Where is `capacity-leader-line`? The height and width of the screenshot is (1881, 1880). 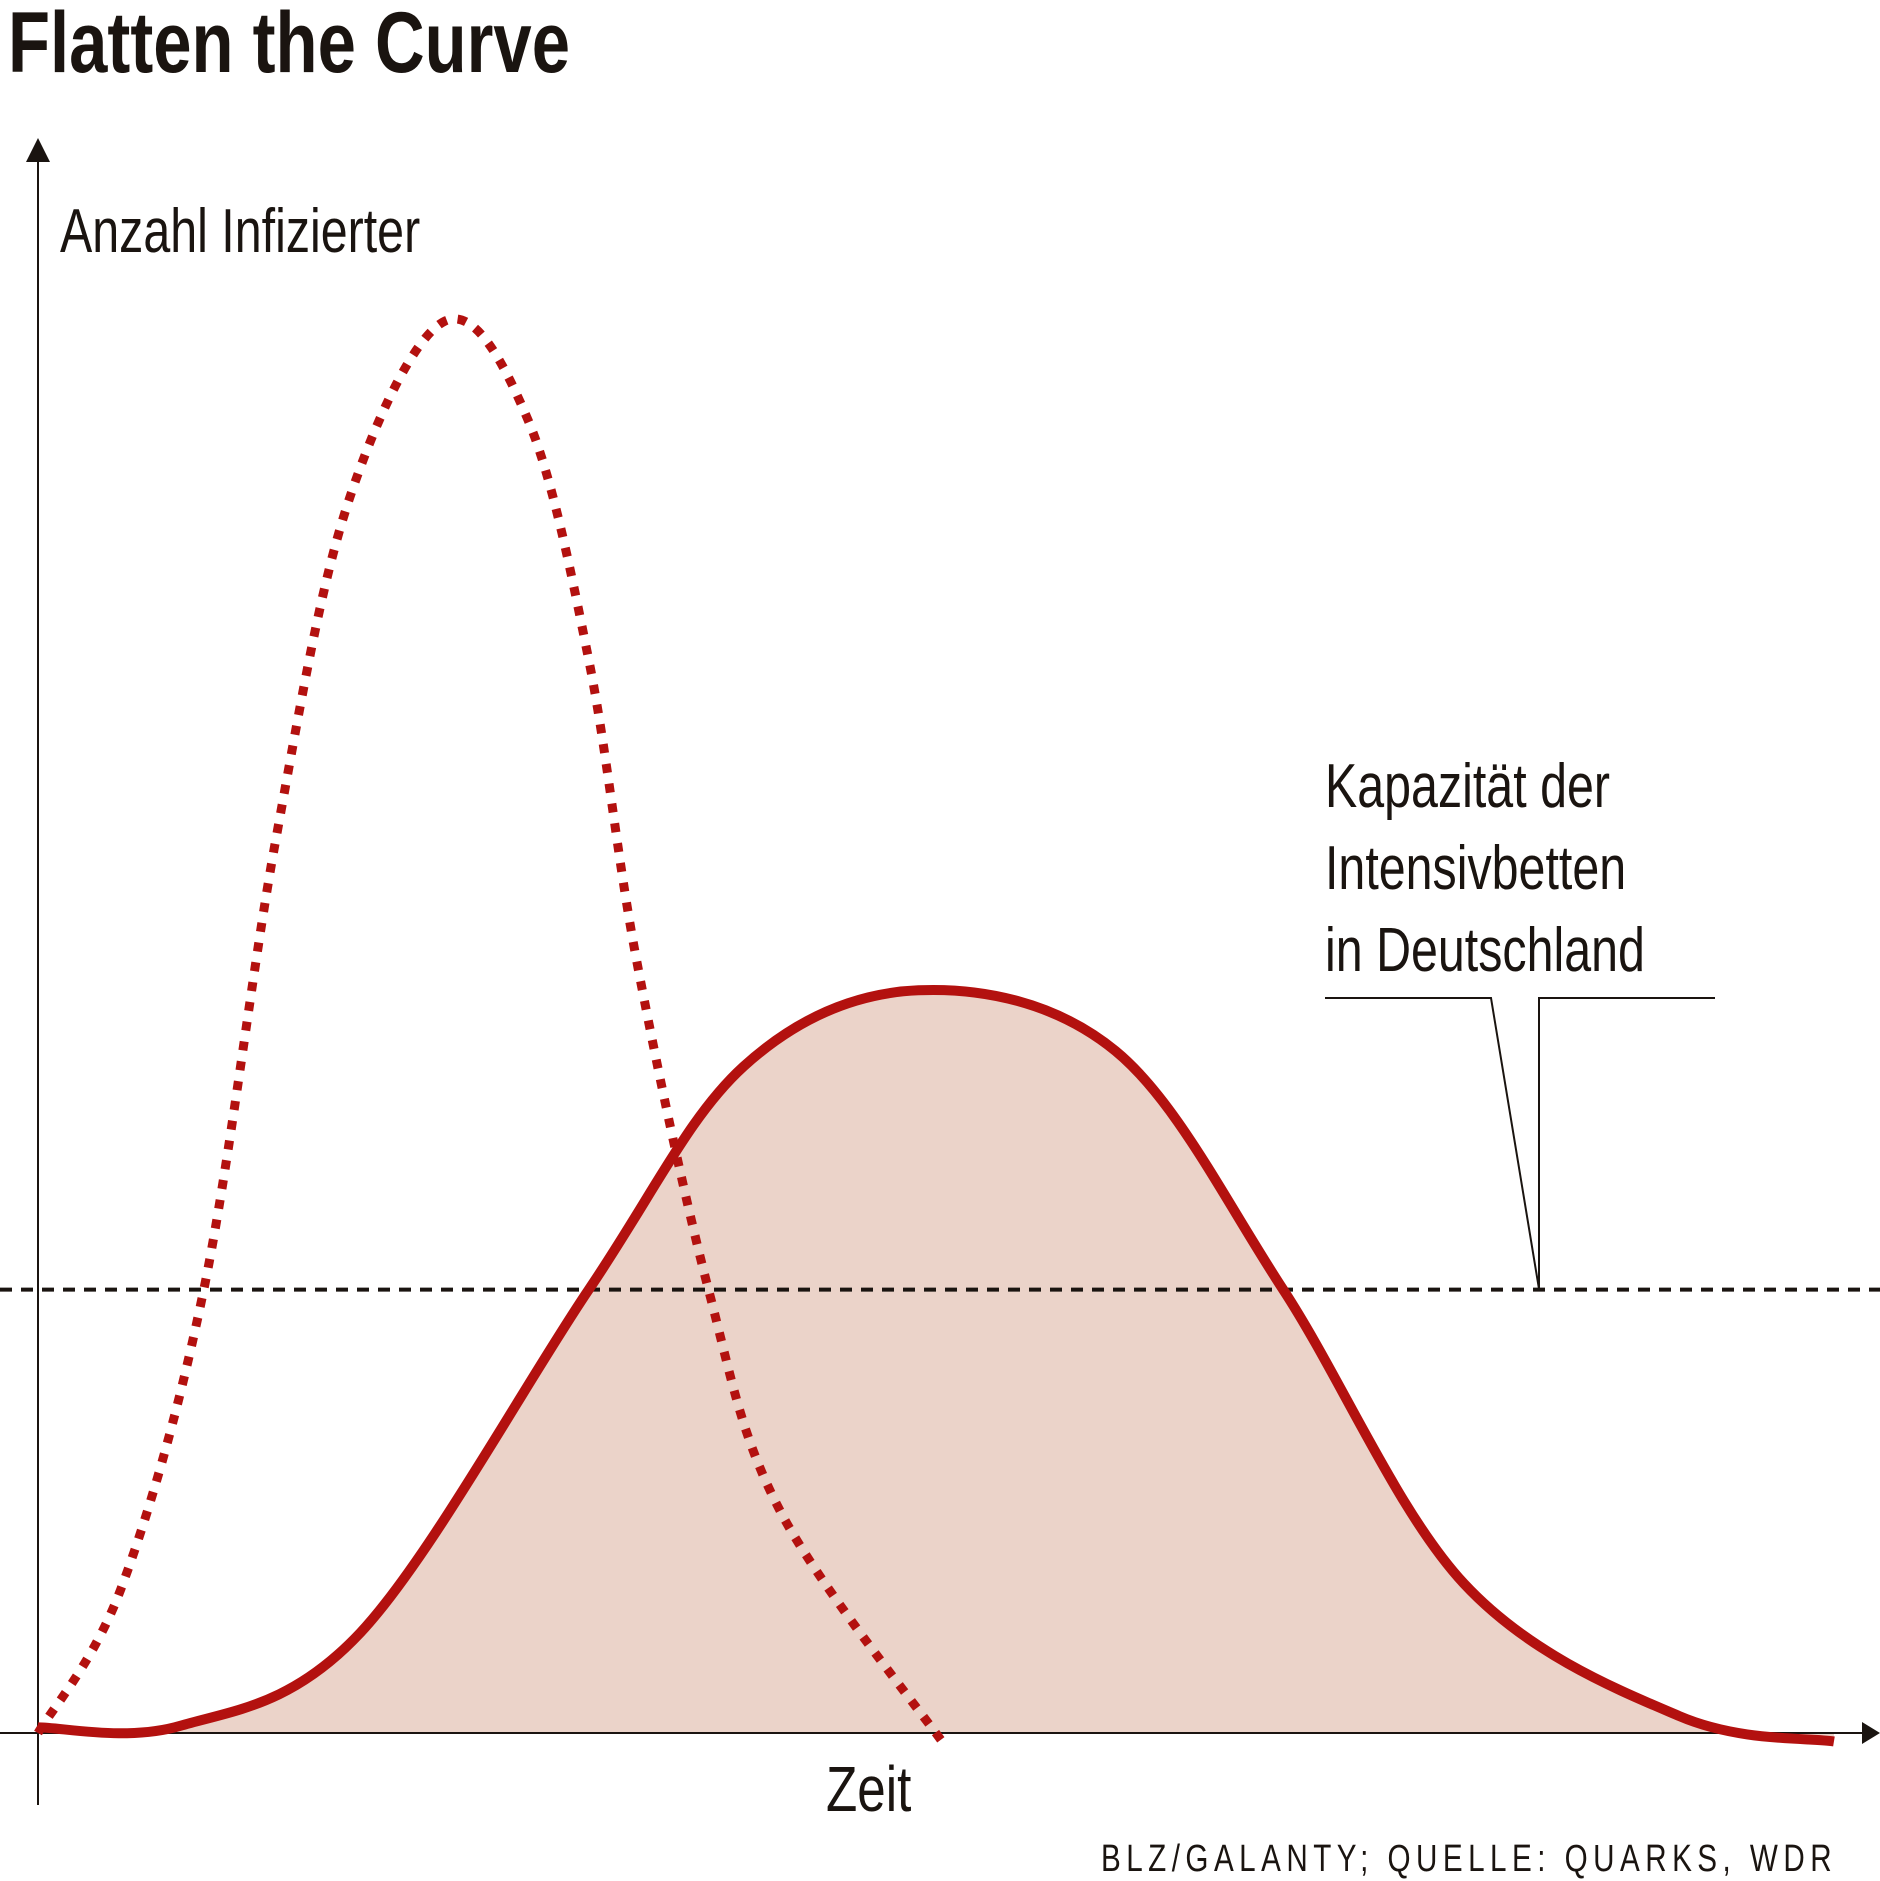 capacity-leader-line is located at coordinates (1520, 1143).